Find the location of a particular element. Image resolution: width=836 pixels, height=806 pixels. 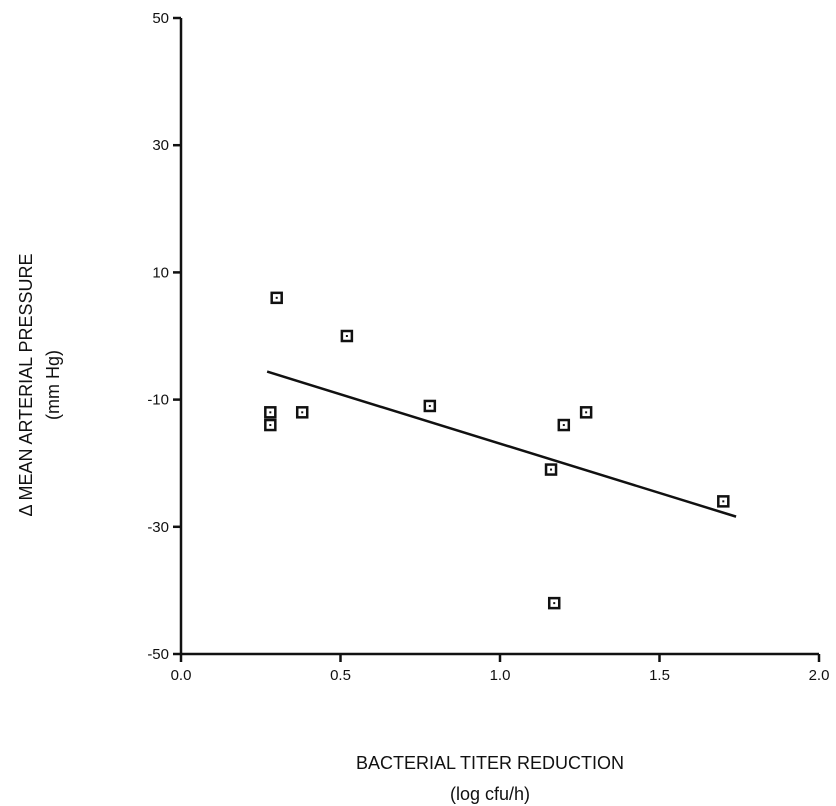

x-tick-label: 1.0 is located at coordinates (500, 675).